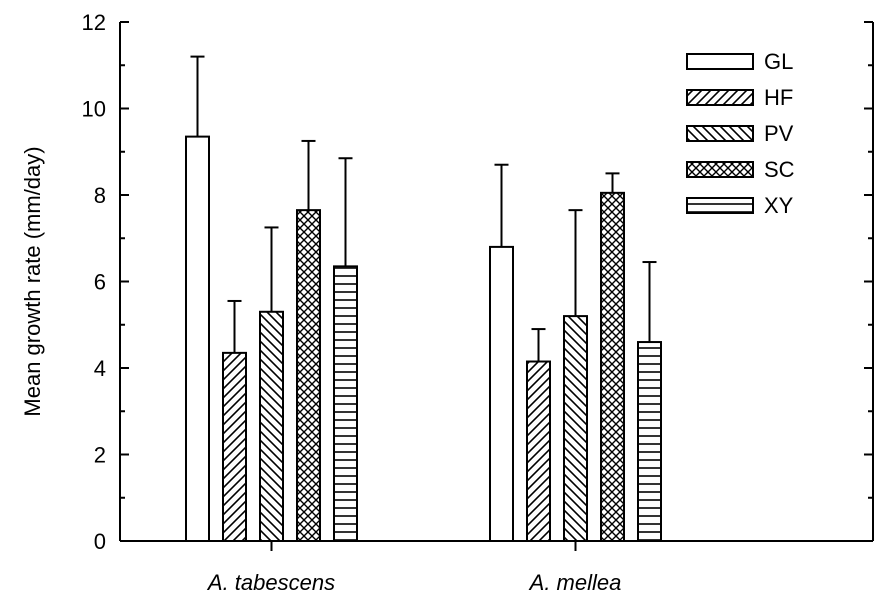 This screenshot has height=600, width=877. I want to click on y-tick-label: 8, so click(100, 195).